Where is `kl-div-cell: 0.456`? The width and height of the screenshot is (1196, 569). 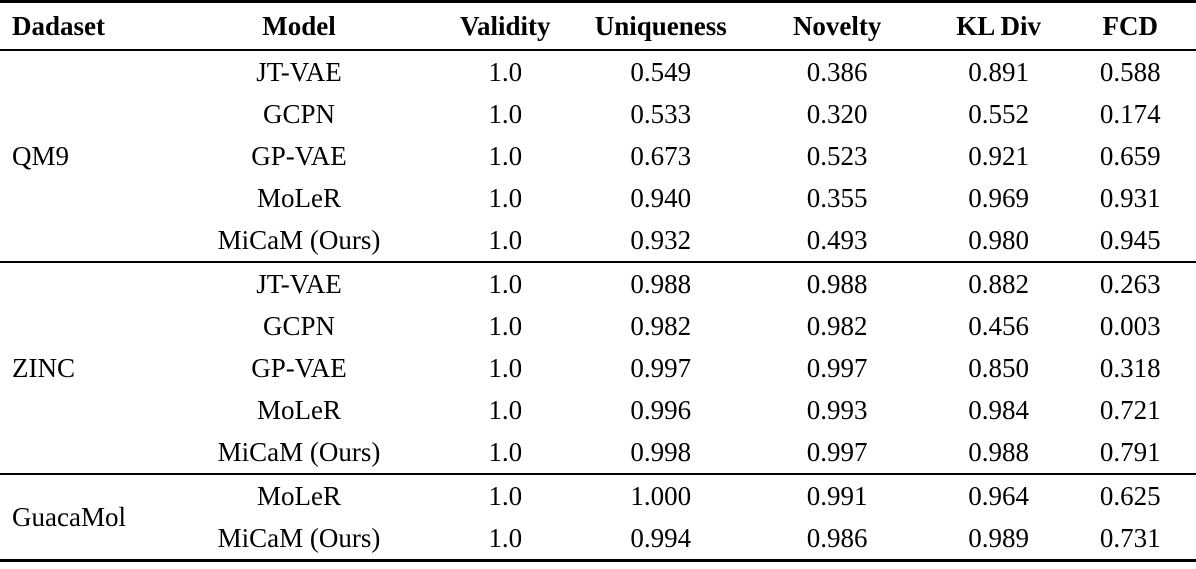 kl-div-cell: 0.456 is located at coordinates (998, 326).